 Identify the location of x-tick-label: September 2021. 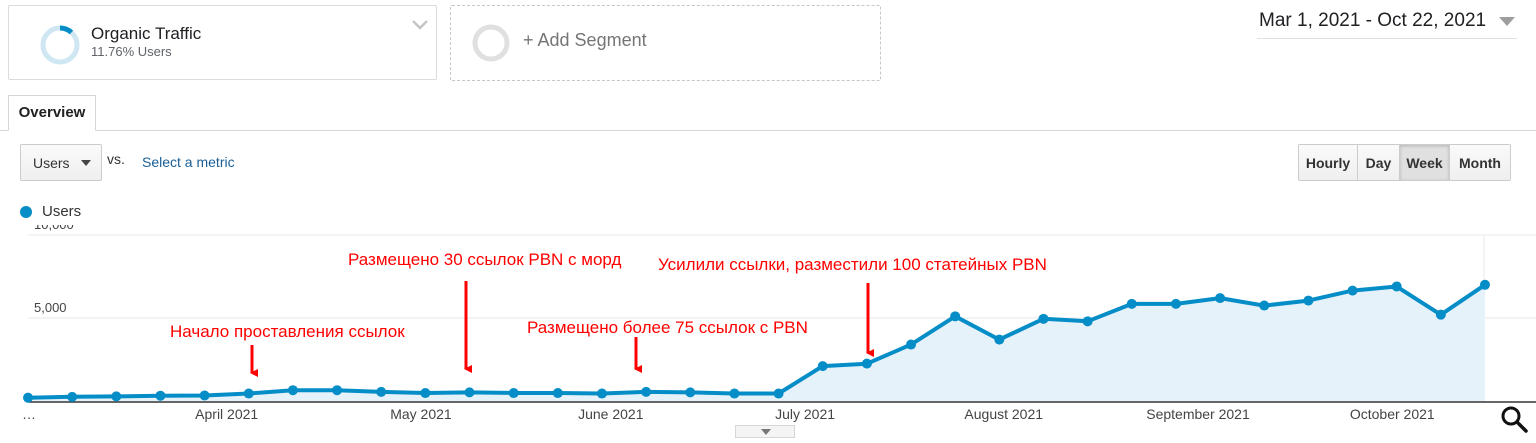
(1198, 414).